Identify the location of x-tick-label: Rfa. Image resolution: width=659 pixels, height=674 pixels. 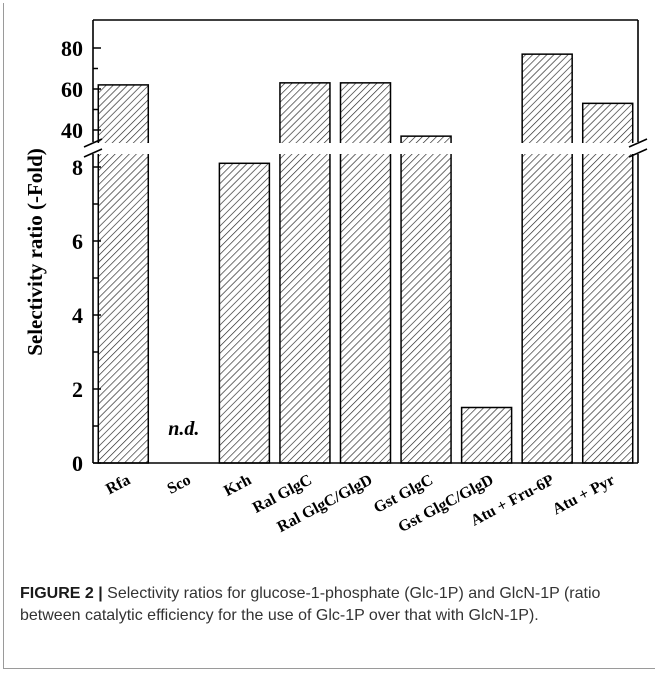
(118, 485).